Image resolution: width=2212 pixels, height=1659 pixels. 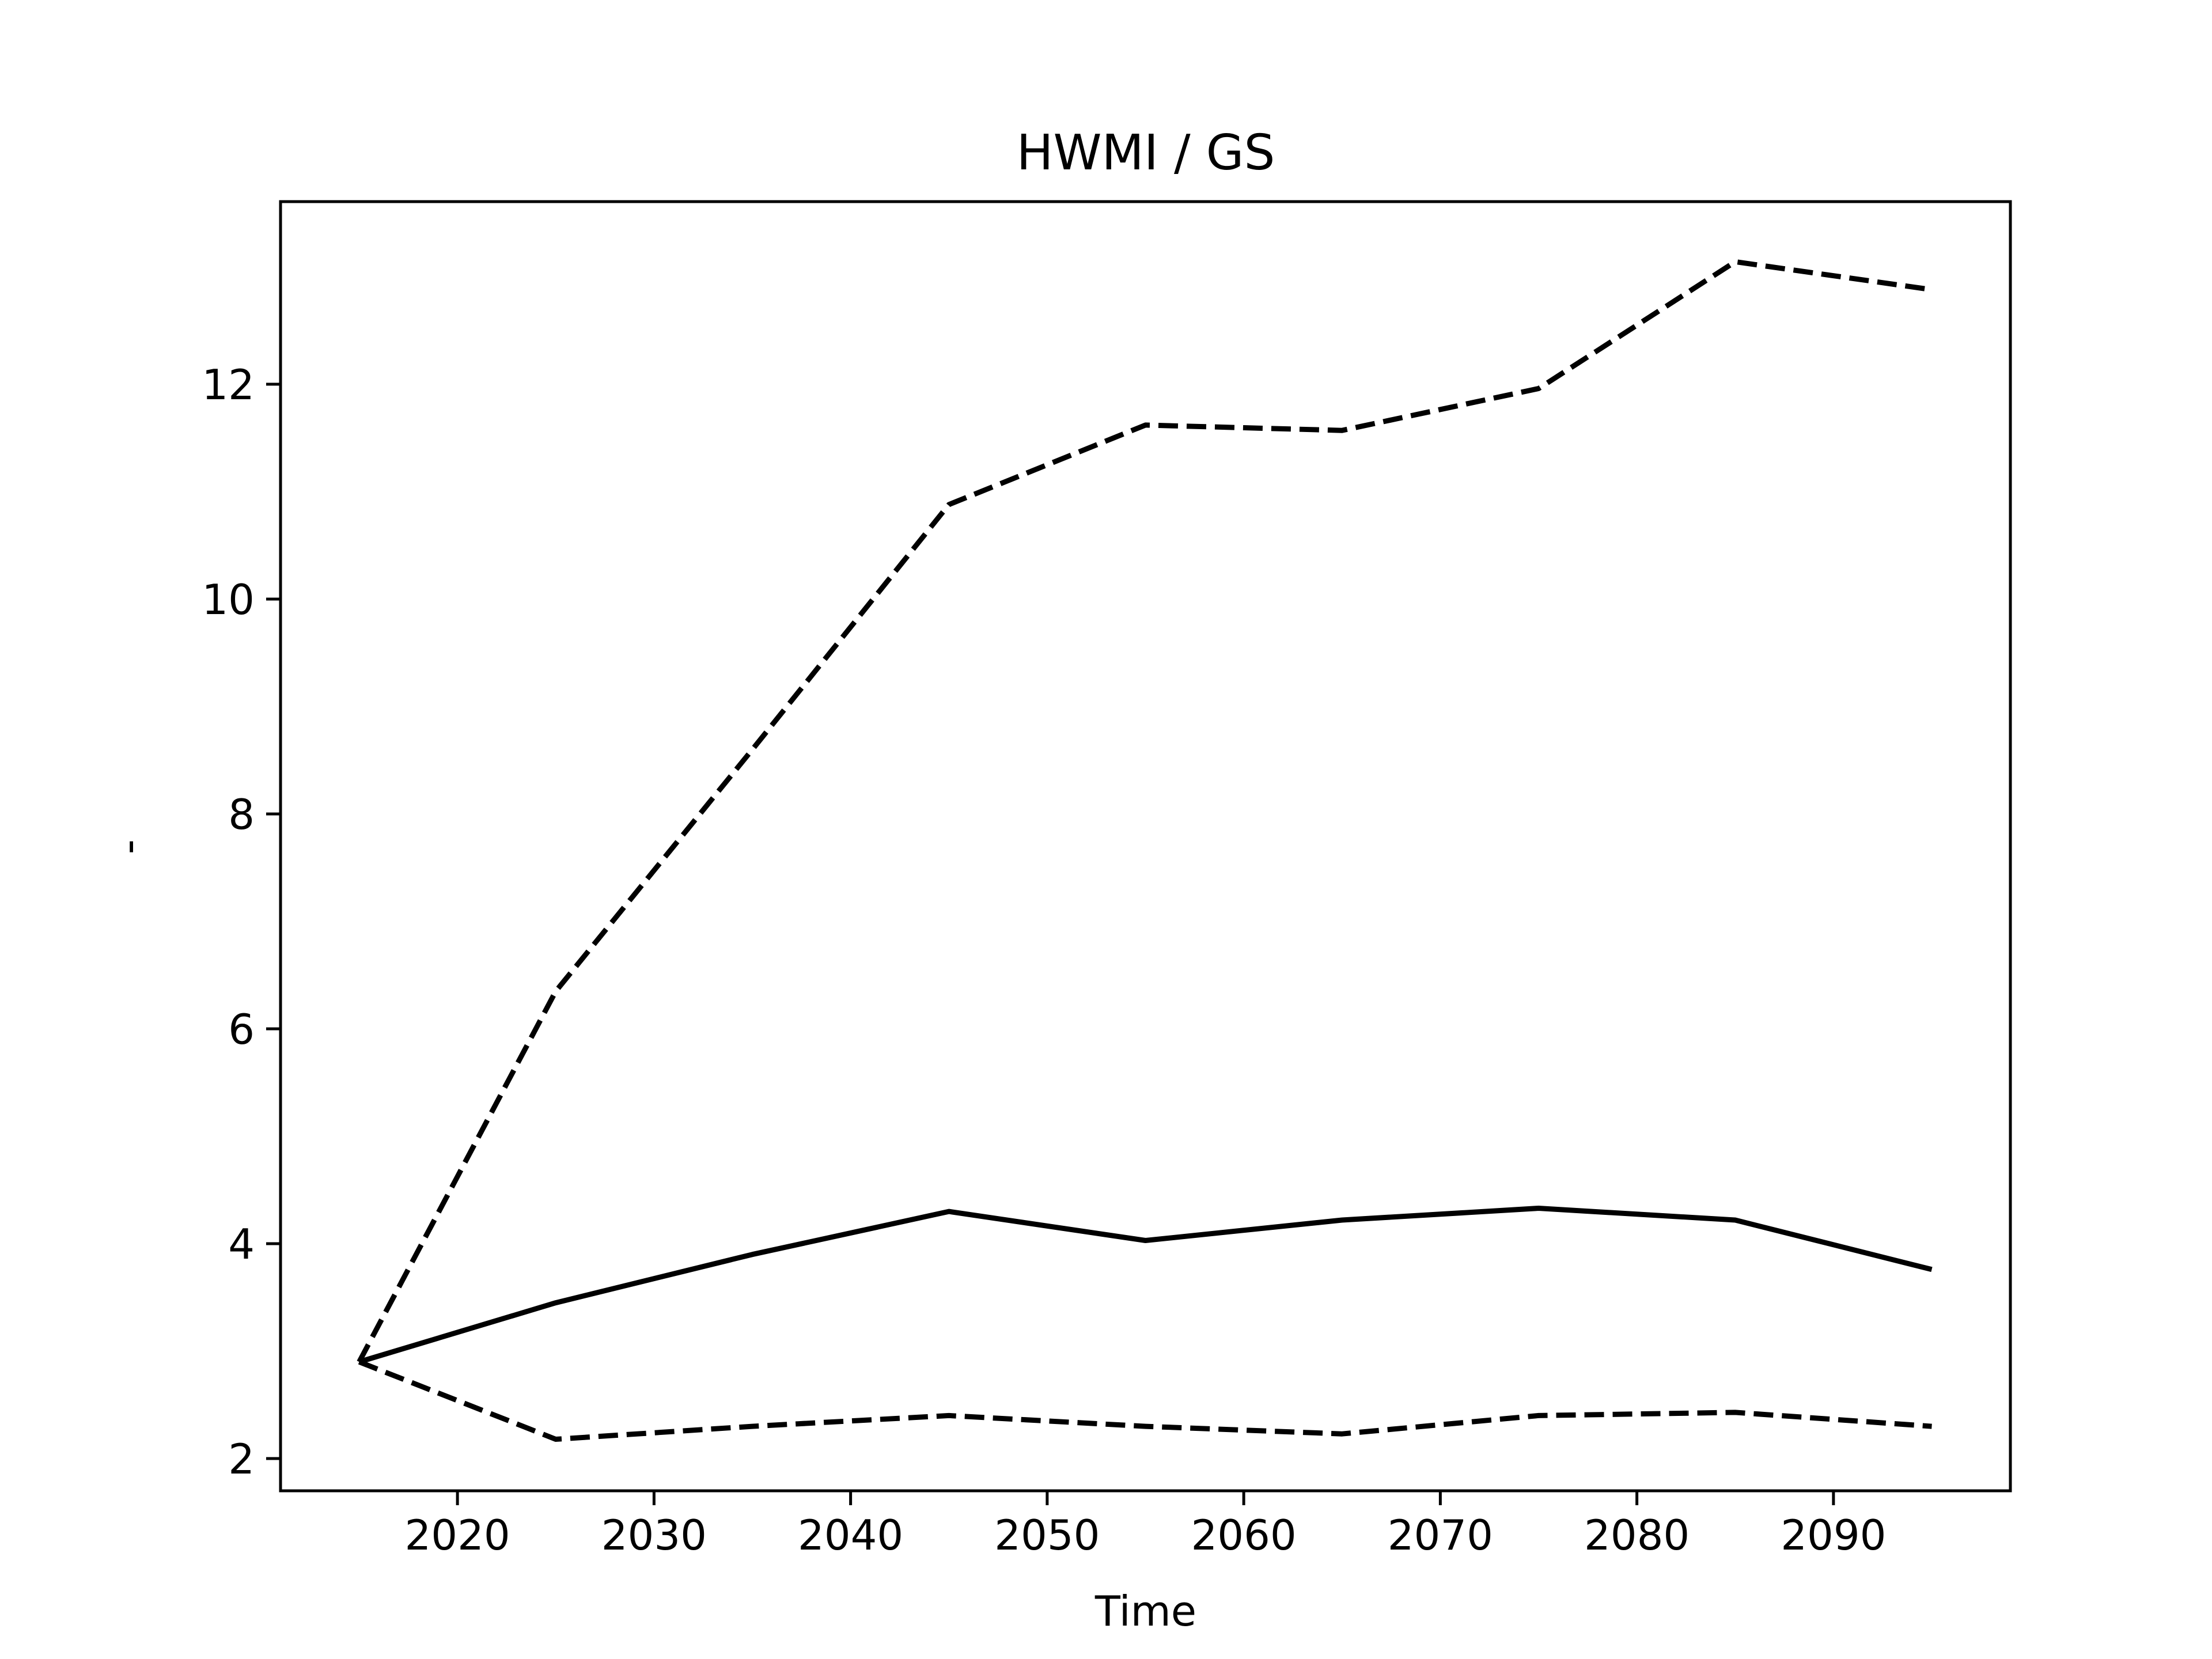 I want to click on series-line-1-solid, so click(x=1145, y=1285).